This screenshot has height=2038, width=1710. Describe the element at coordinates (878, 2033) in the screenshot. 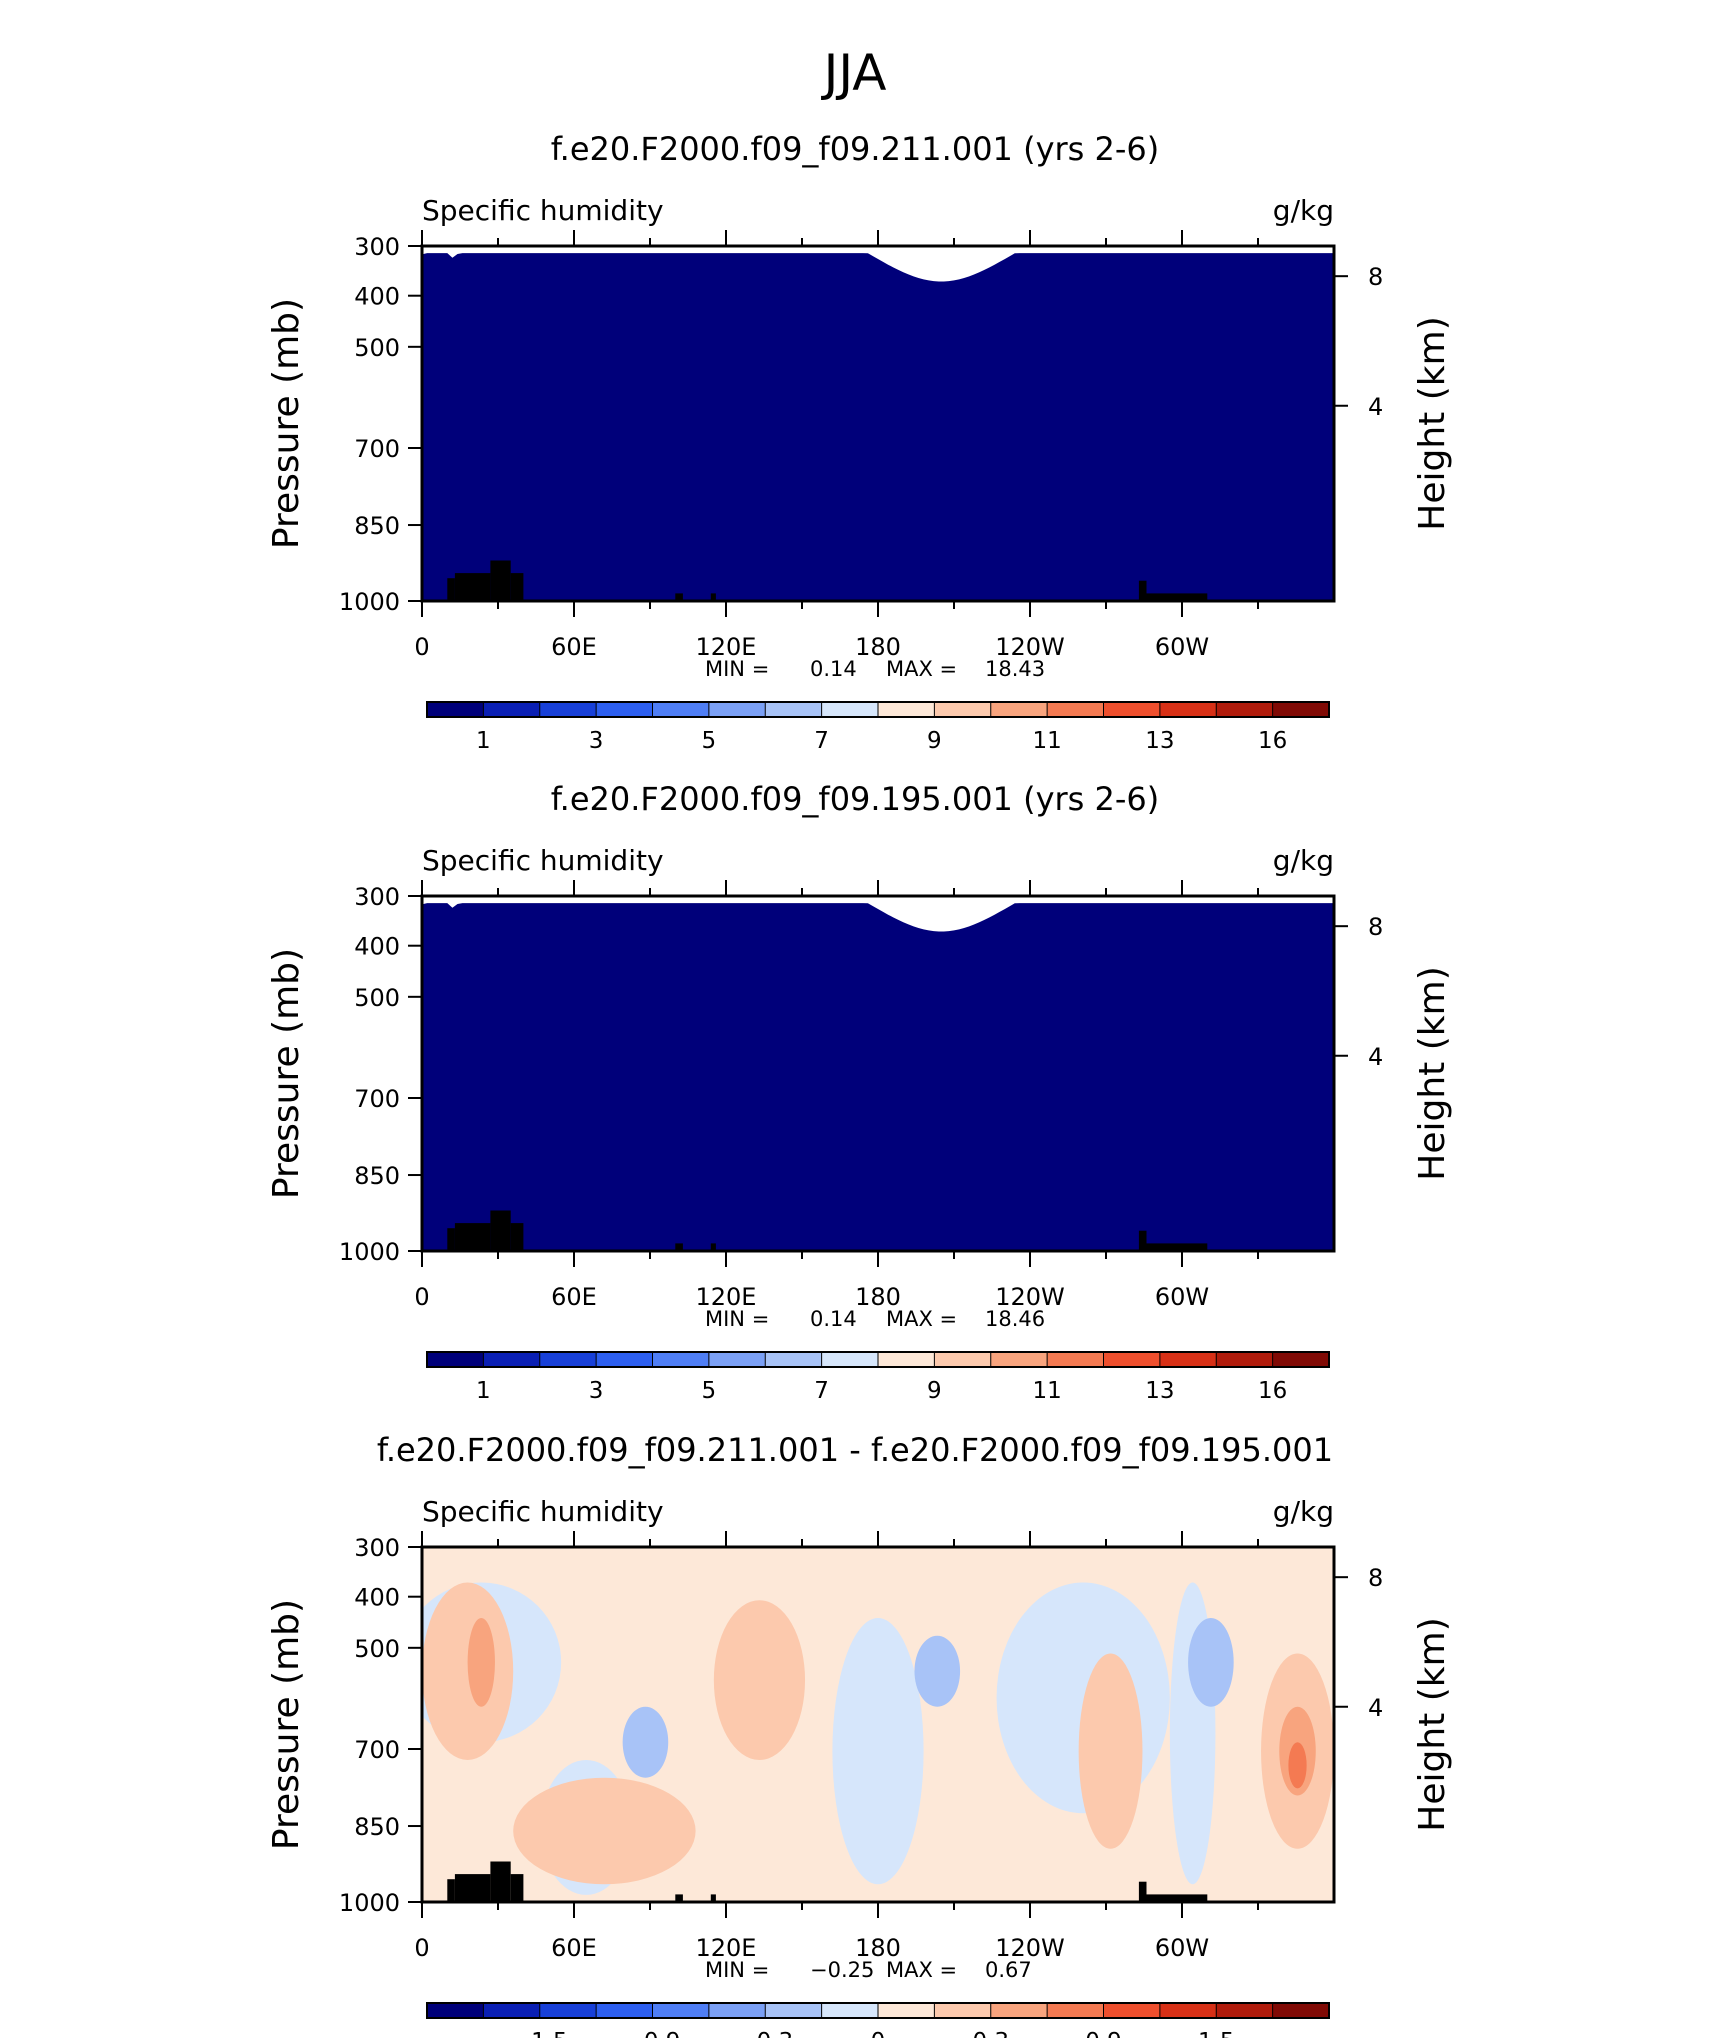

I see `colorbar-label: 0` at that location.